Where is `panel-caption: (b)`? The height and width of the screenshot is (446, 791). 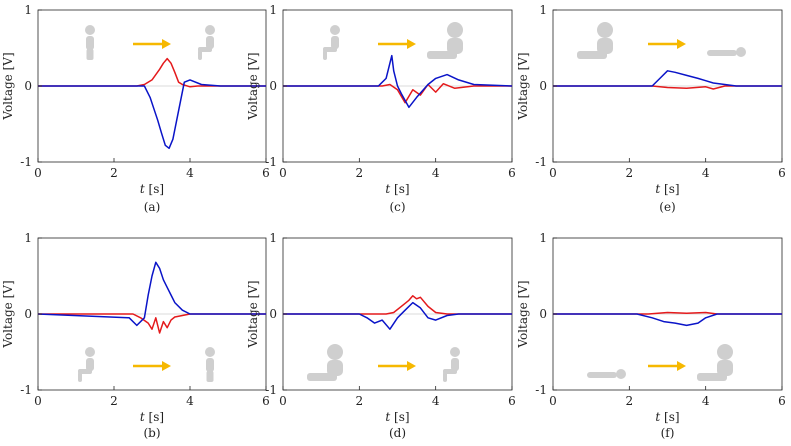
panel-caption: (b) is located at coordinates (151, 433).